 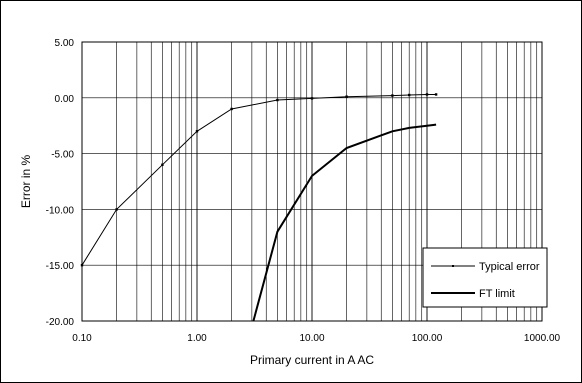 What do you see at coordinates (26, 181) in the screenshot?
I see `y-axis-title: Error in %` at bounding box center [26, 181].